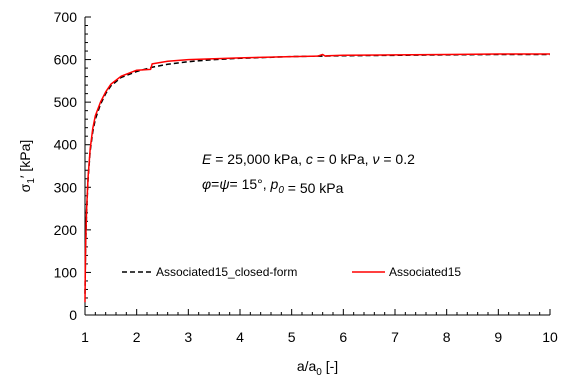 The height and width of the screenshot is (377, 571). What do you see at coordinates (317, 367) in the screenshot?
I see `x-axis-title: a/a0 [-]` at bounding box center [317, 367].